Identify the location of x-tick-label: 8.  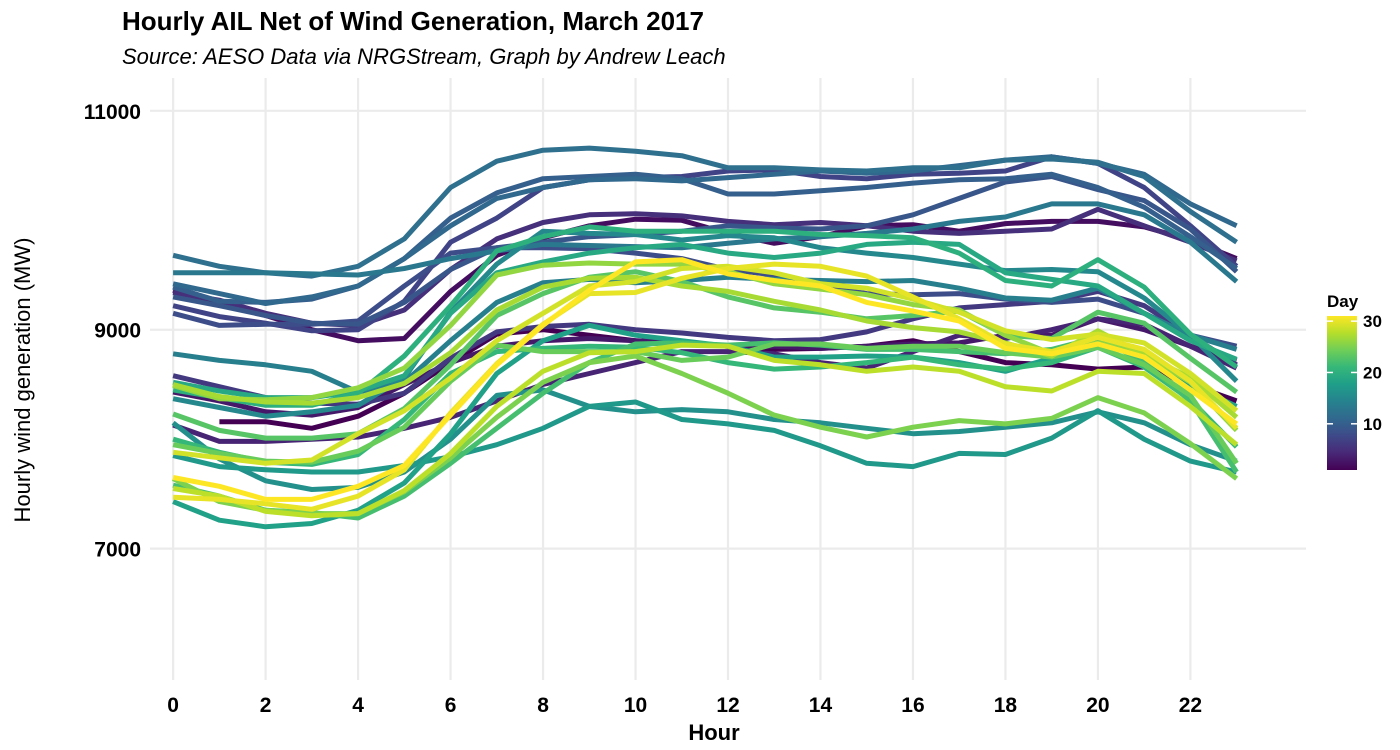
(543, 705).